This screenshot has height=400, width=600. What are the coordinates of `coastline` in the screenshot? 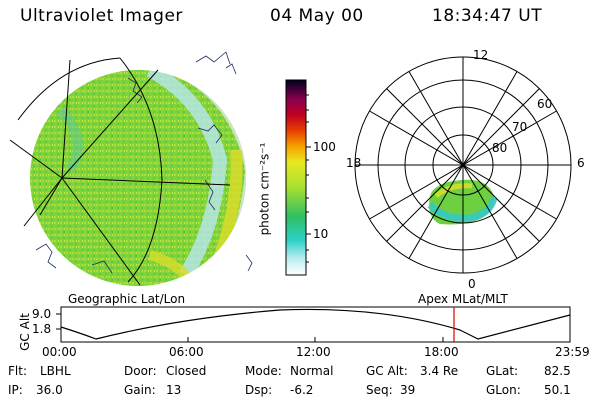 It's located at (135, 90).